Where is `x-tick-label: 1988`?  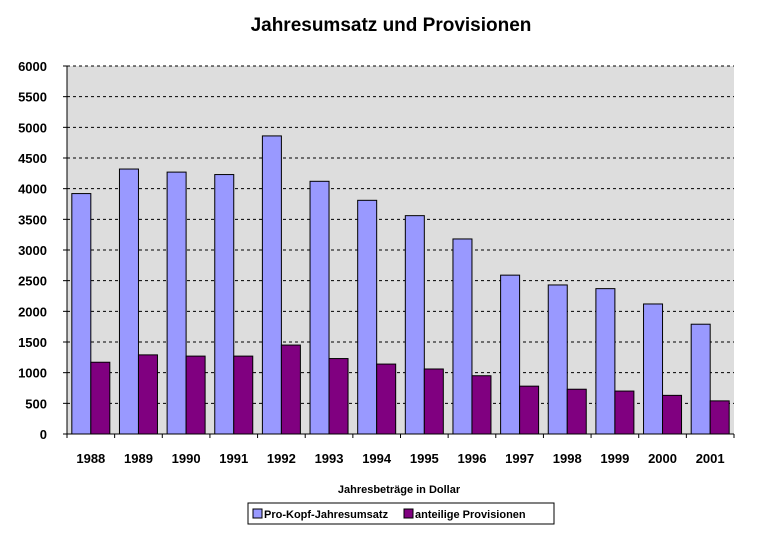
x-tick-label: 1988 is located at coordinates (90, 458).